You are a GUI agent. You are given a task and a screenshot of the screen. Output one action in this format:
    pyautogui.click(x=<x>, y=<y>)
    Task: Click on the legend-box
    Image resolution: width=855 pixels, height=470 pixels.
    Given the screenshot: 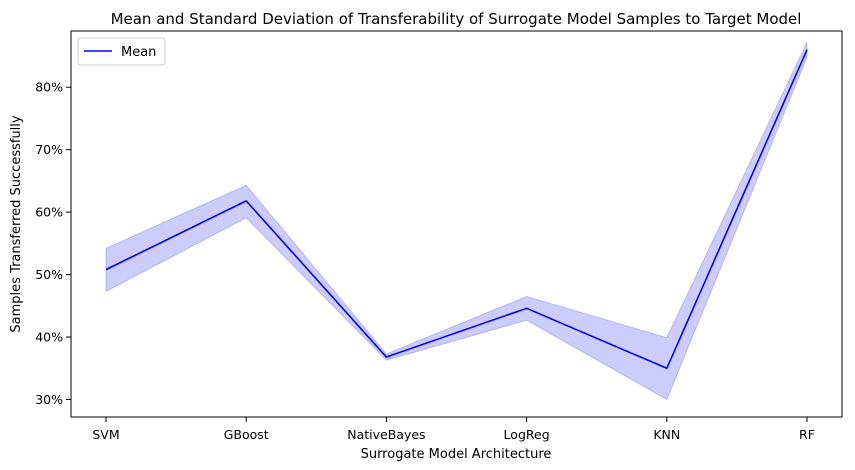 What is the action you would take?
    pyautogui.click(x=121, y=51)
    